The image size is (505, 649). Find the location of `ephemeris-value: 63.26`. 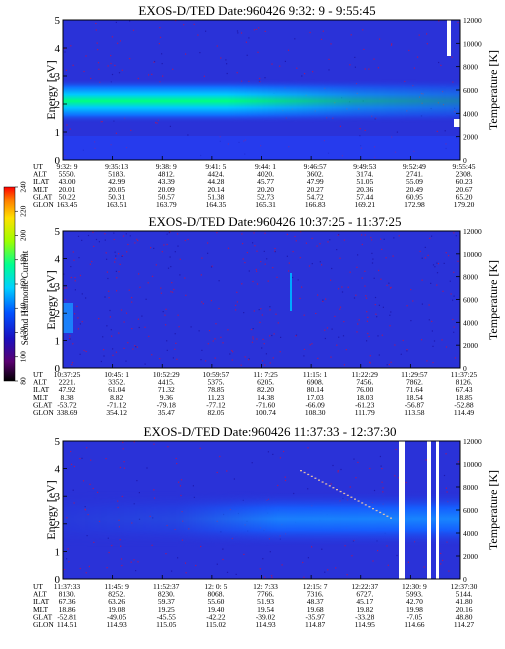

ephemeris-value: 63.26 is located at coordinates (116, 601).